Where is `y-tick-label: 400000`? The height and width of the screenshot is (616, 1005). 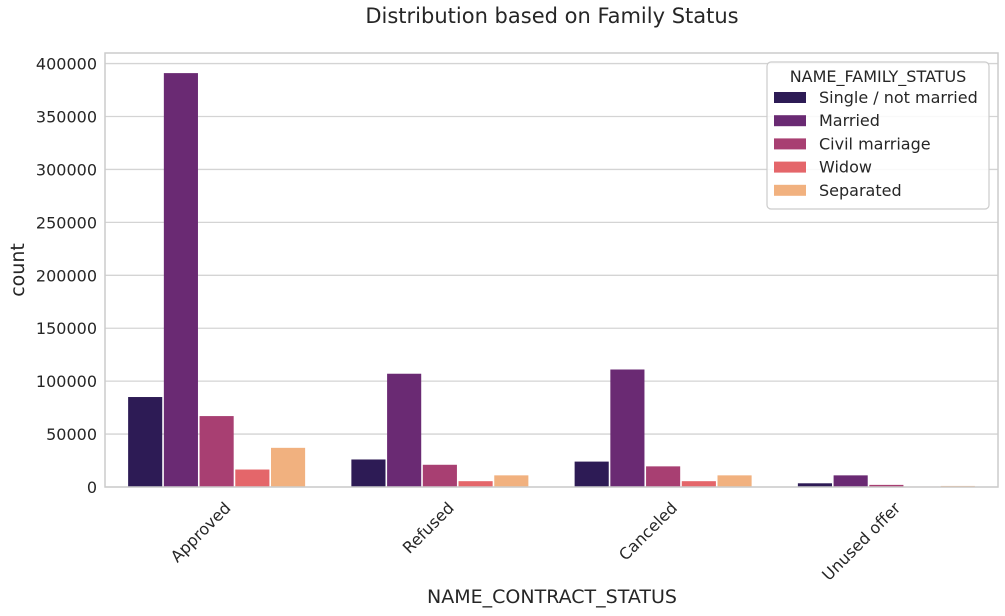
y-tick-label: 400000 is located at coordinates (66, 64).